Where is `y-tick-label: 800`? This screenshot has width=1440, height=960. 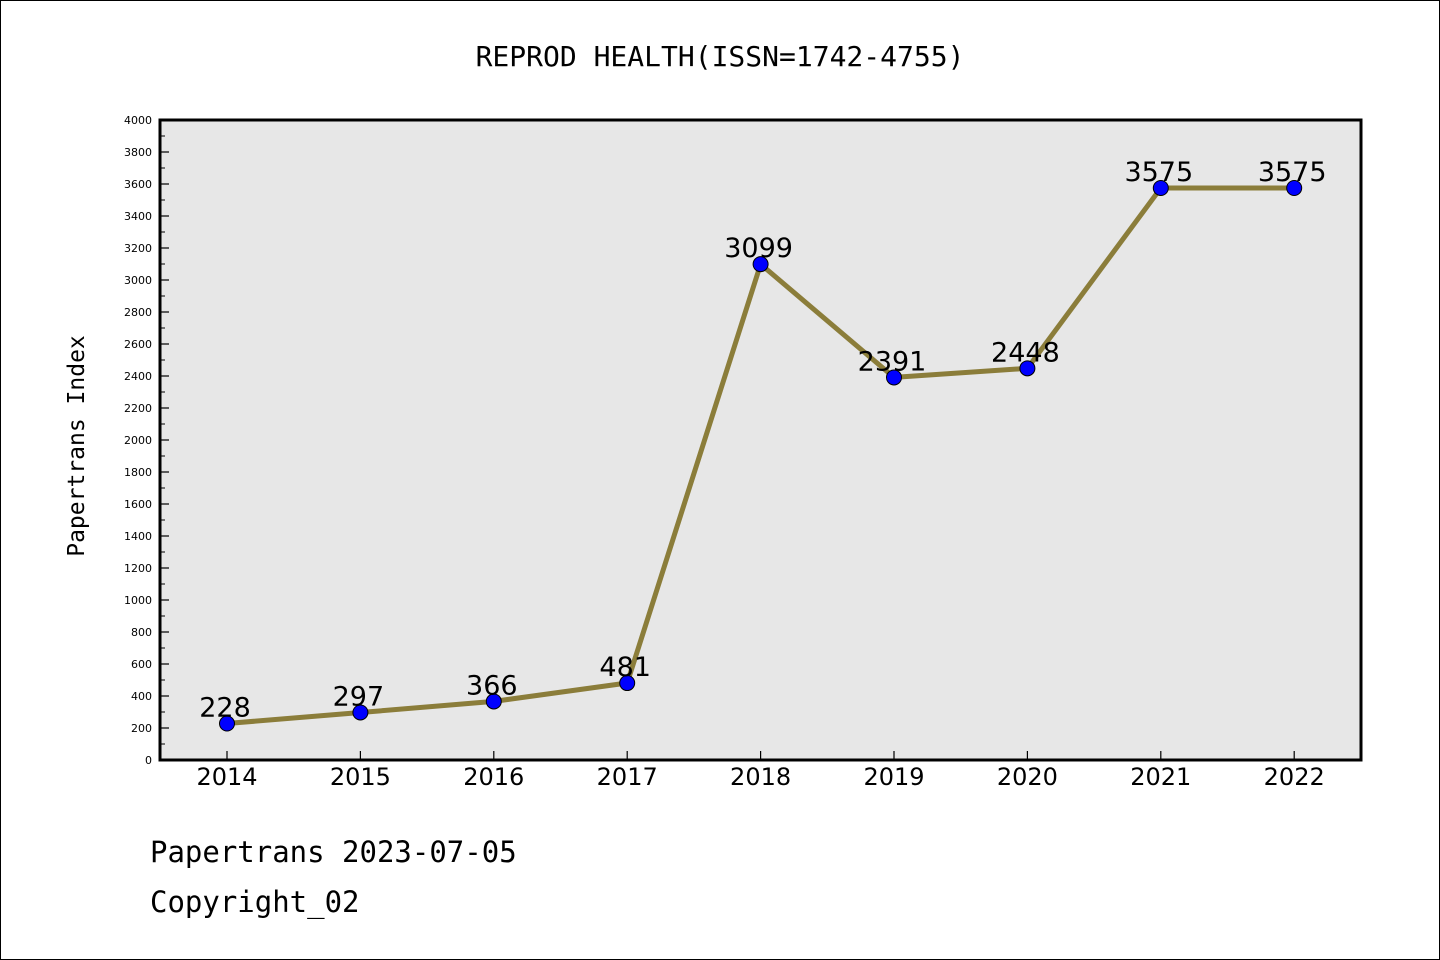 y-tick-label: 800 is located at coordinates (141, 632).